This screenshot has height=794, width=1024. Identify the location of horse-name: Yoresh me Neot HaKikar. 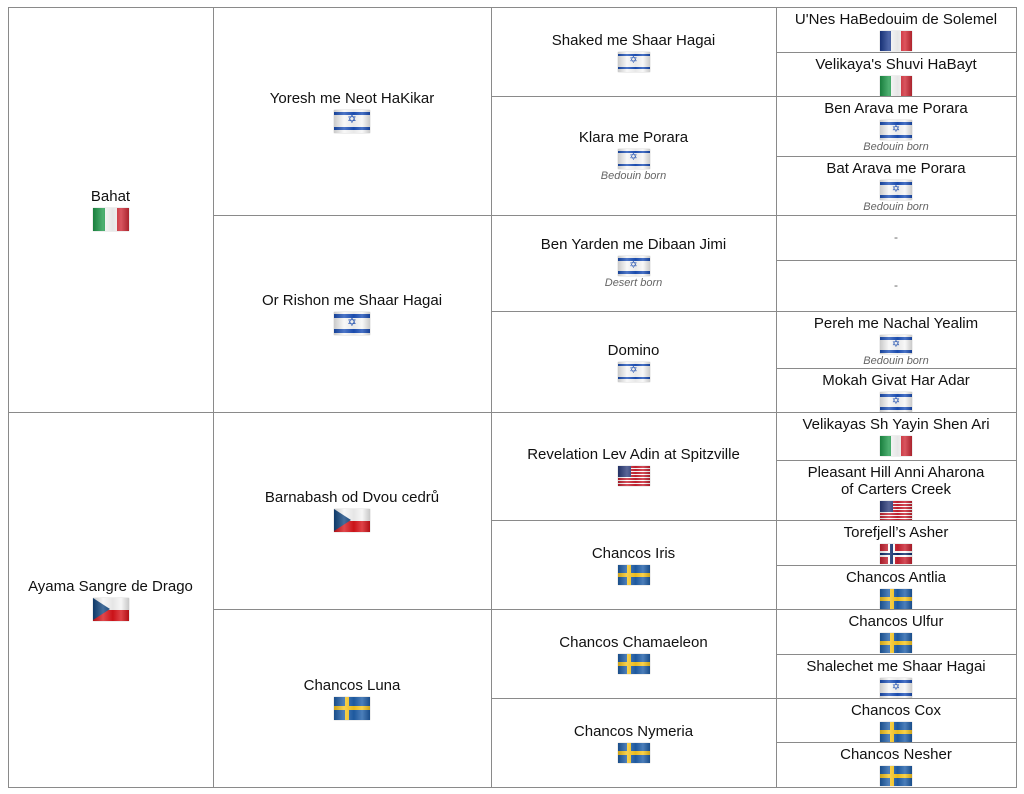
(352, 98).